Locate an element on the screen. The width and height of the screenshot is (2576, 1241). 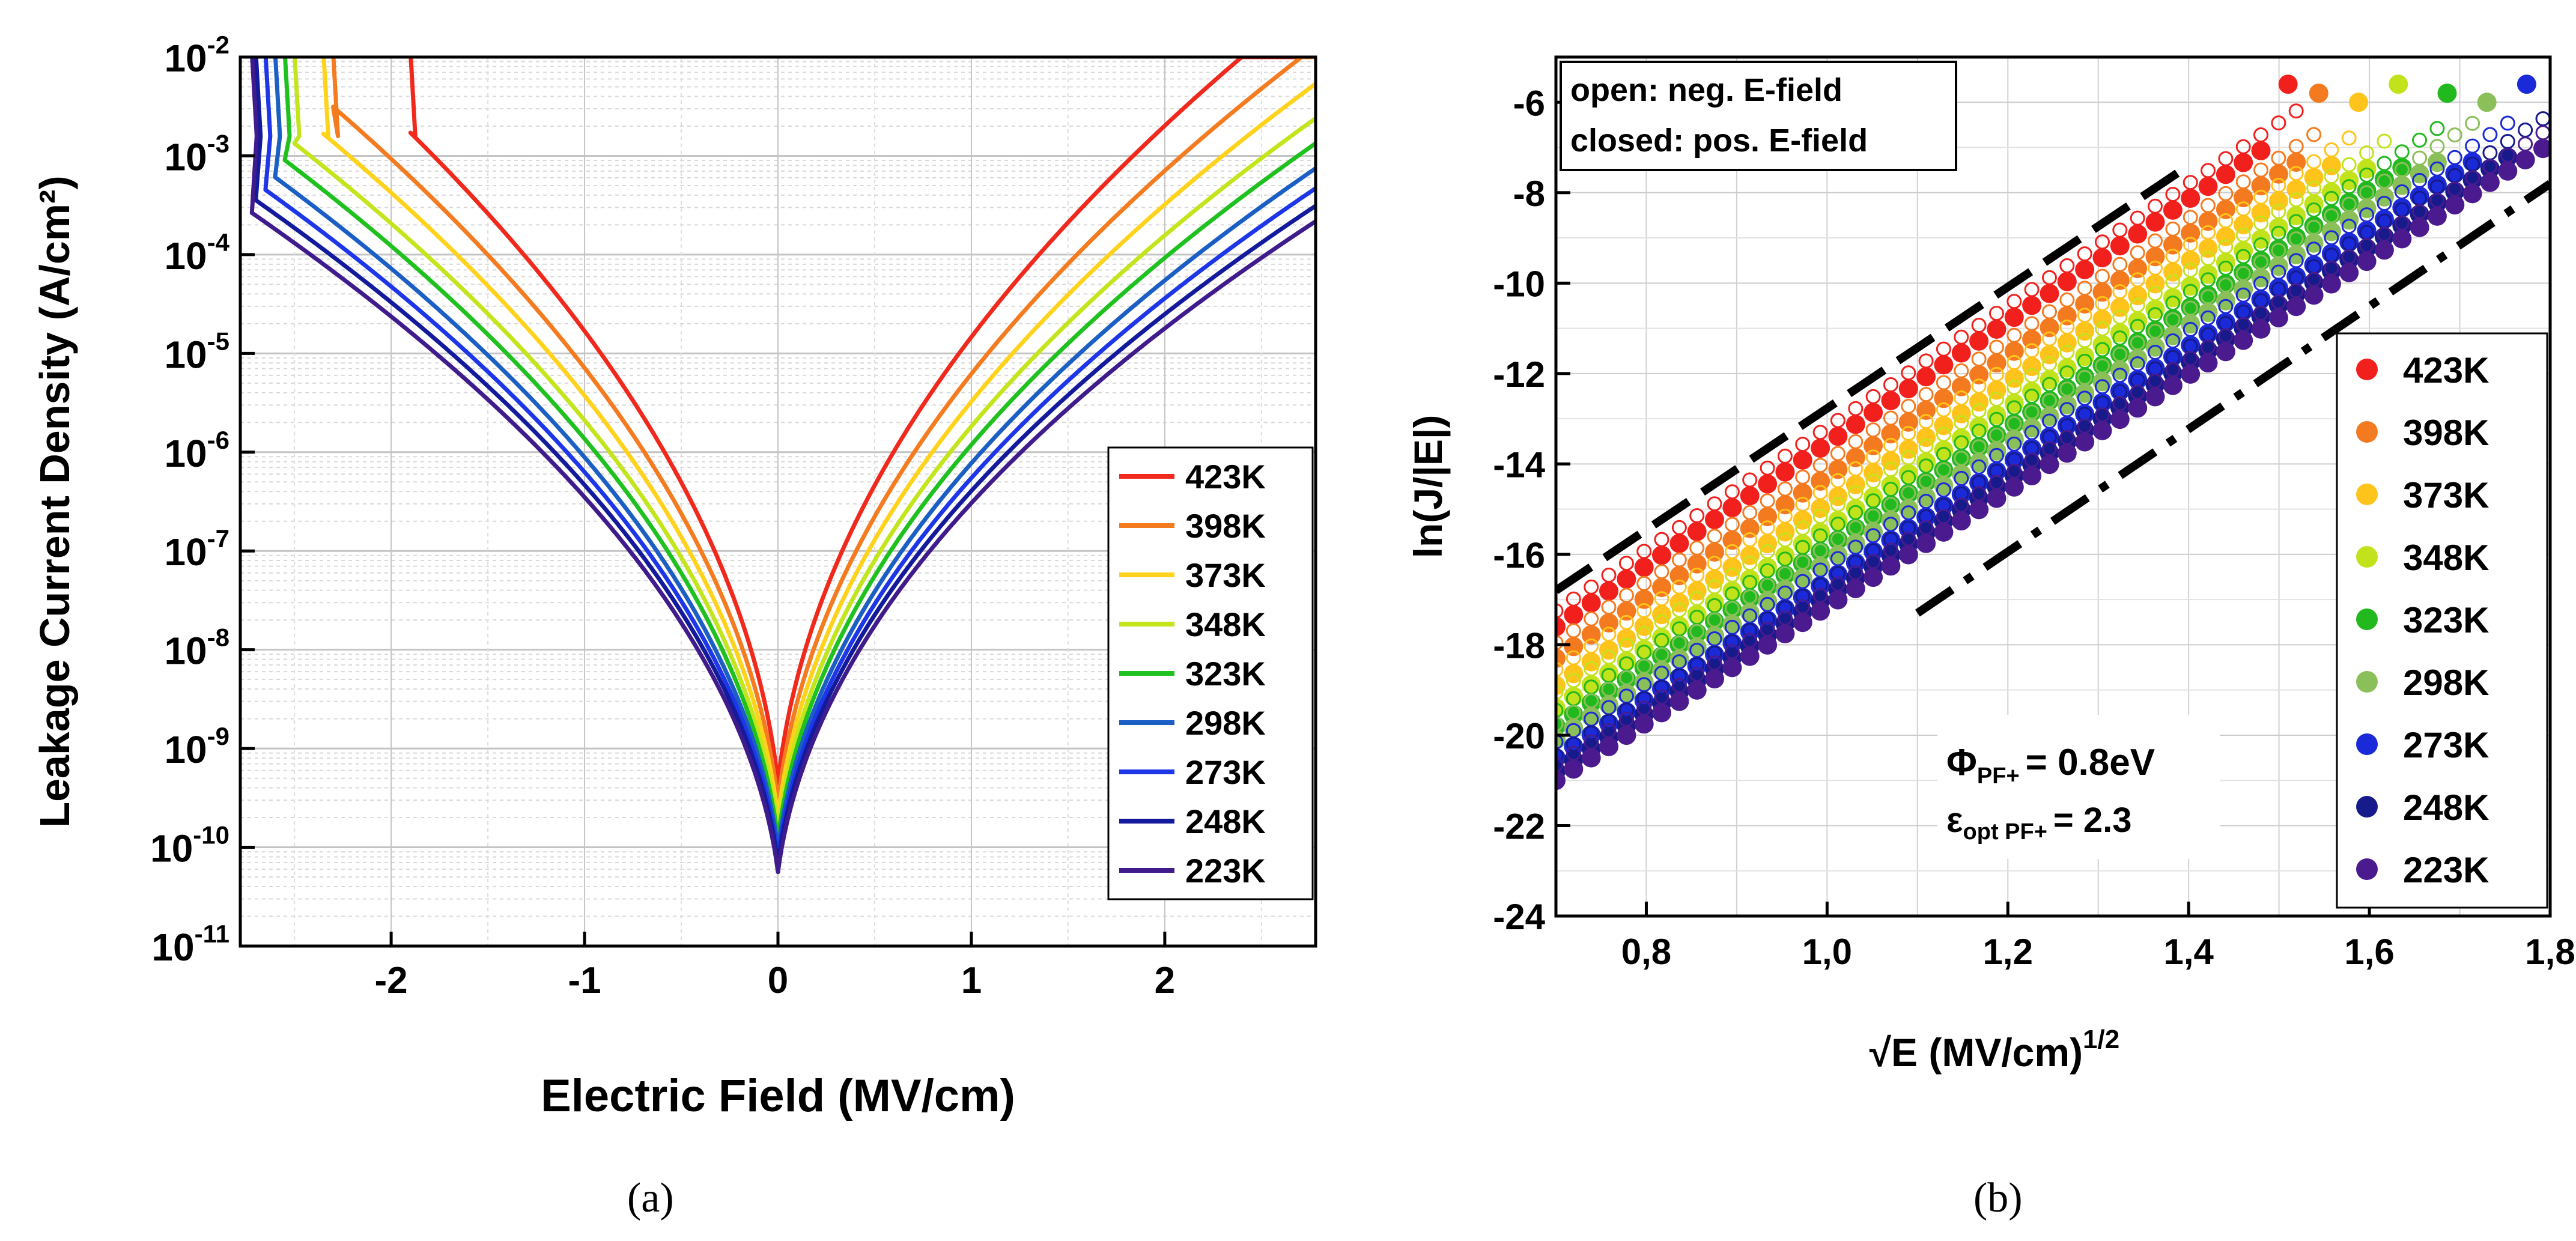
x-tick-label-b: 1,2 is located at coordinates (2008, 952).